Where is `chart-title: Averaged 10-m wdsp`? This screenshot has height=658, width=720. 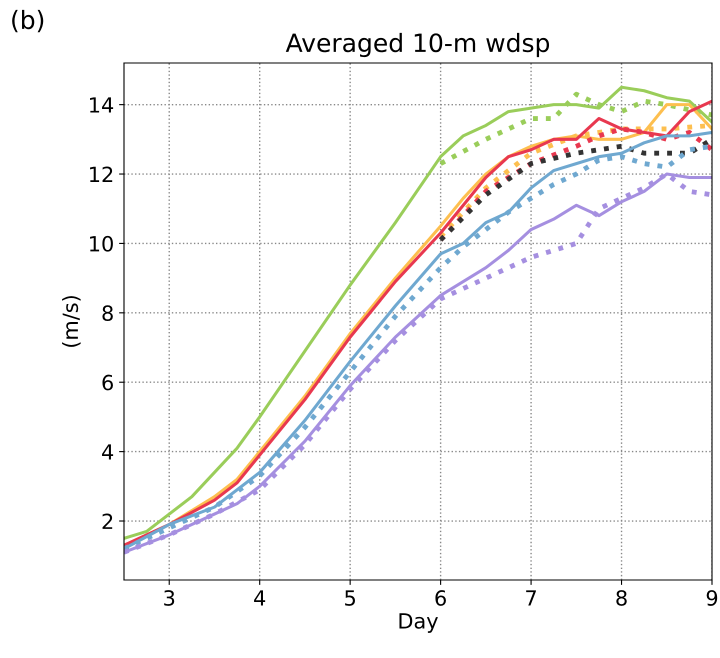
chart-title: Averaged 10-m wdsp is located at coordinates (418, 45).